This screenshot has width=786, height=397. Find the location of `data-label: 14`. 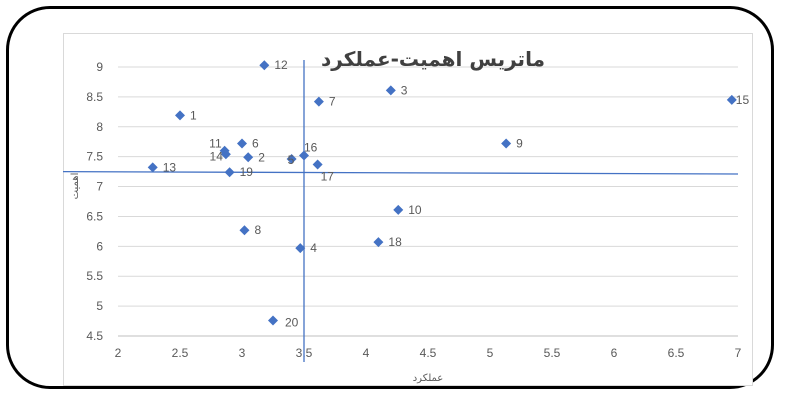

data-label: 14 is located at coordinates (217, 156).